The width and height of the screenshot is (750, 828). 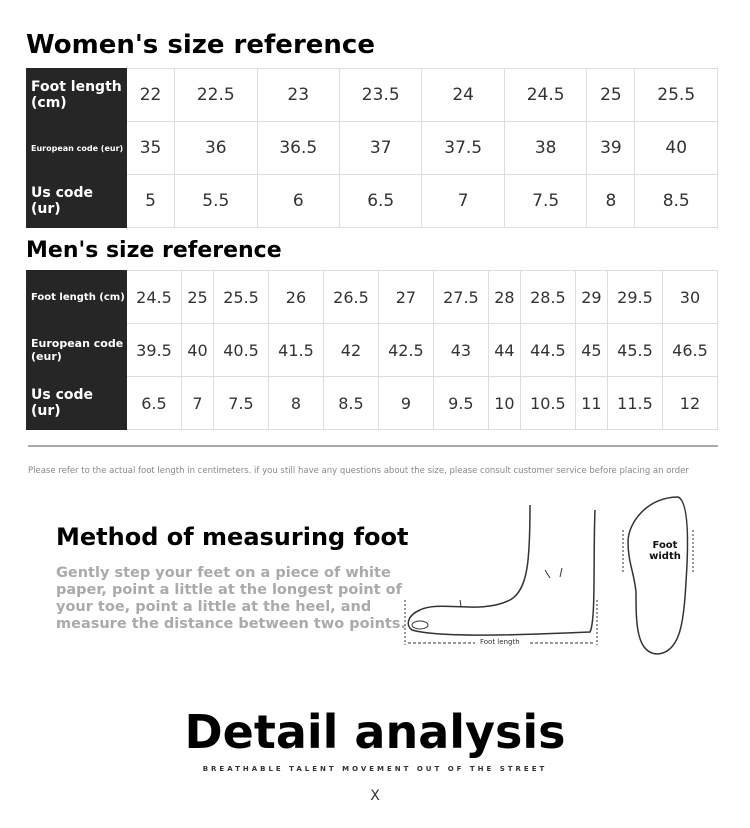 What do you see at coordinates (545, 148) in the screenshot?
I see `table-cell: 38` at bounding box center [545, 148].